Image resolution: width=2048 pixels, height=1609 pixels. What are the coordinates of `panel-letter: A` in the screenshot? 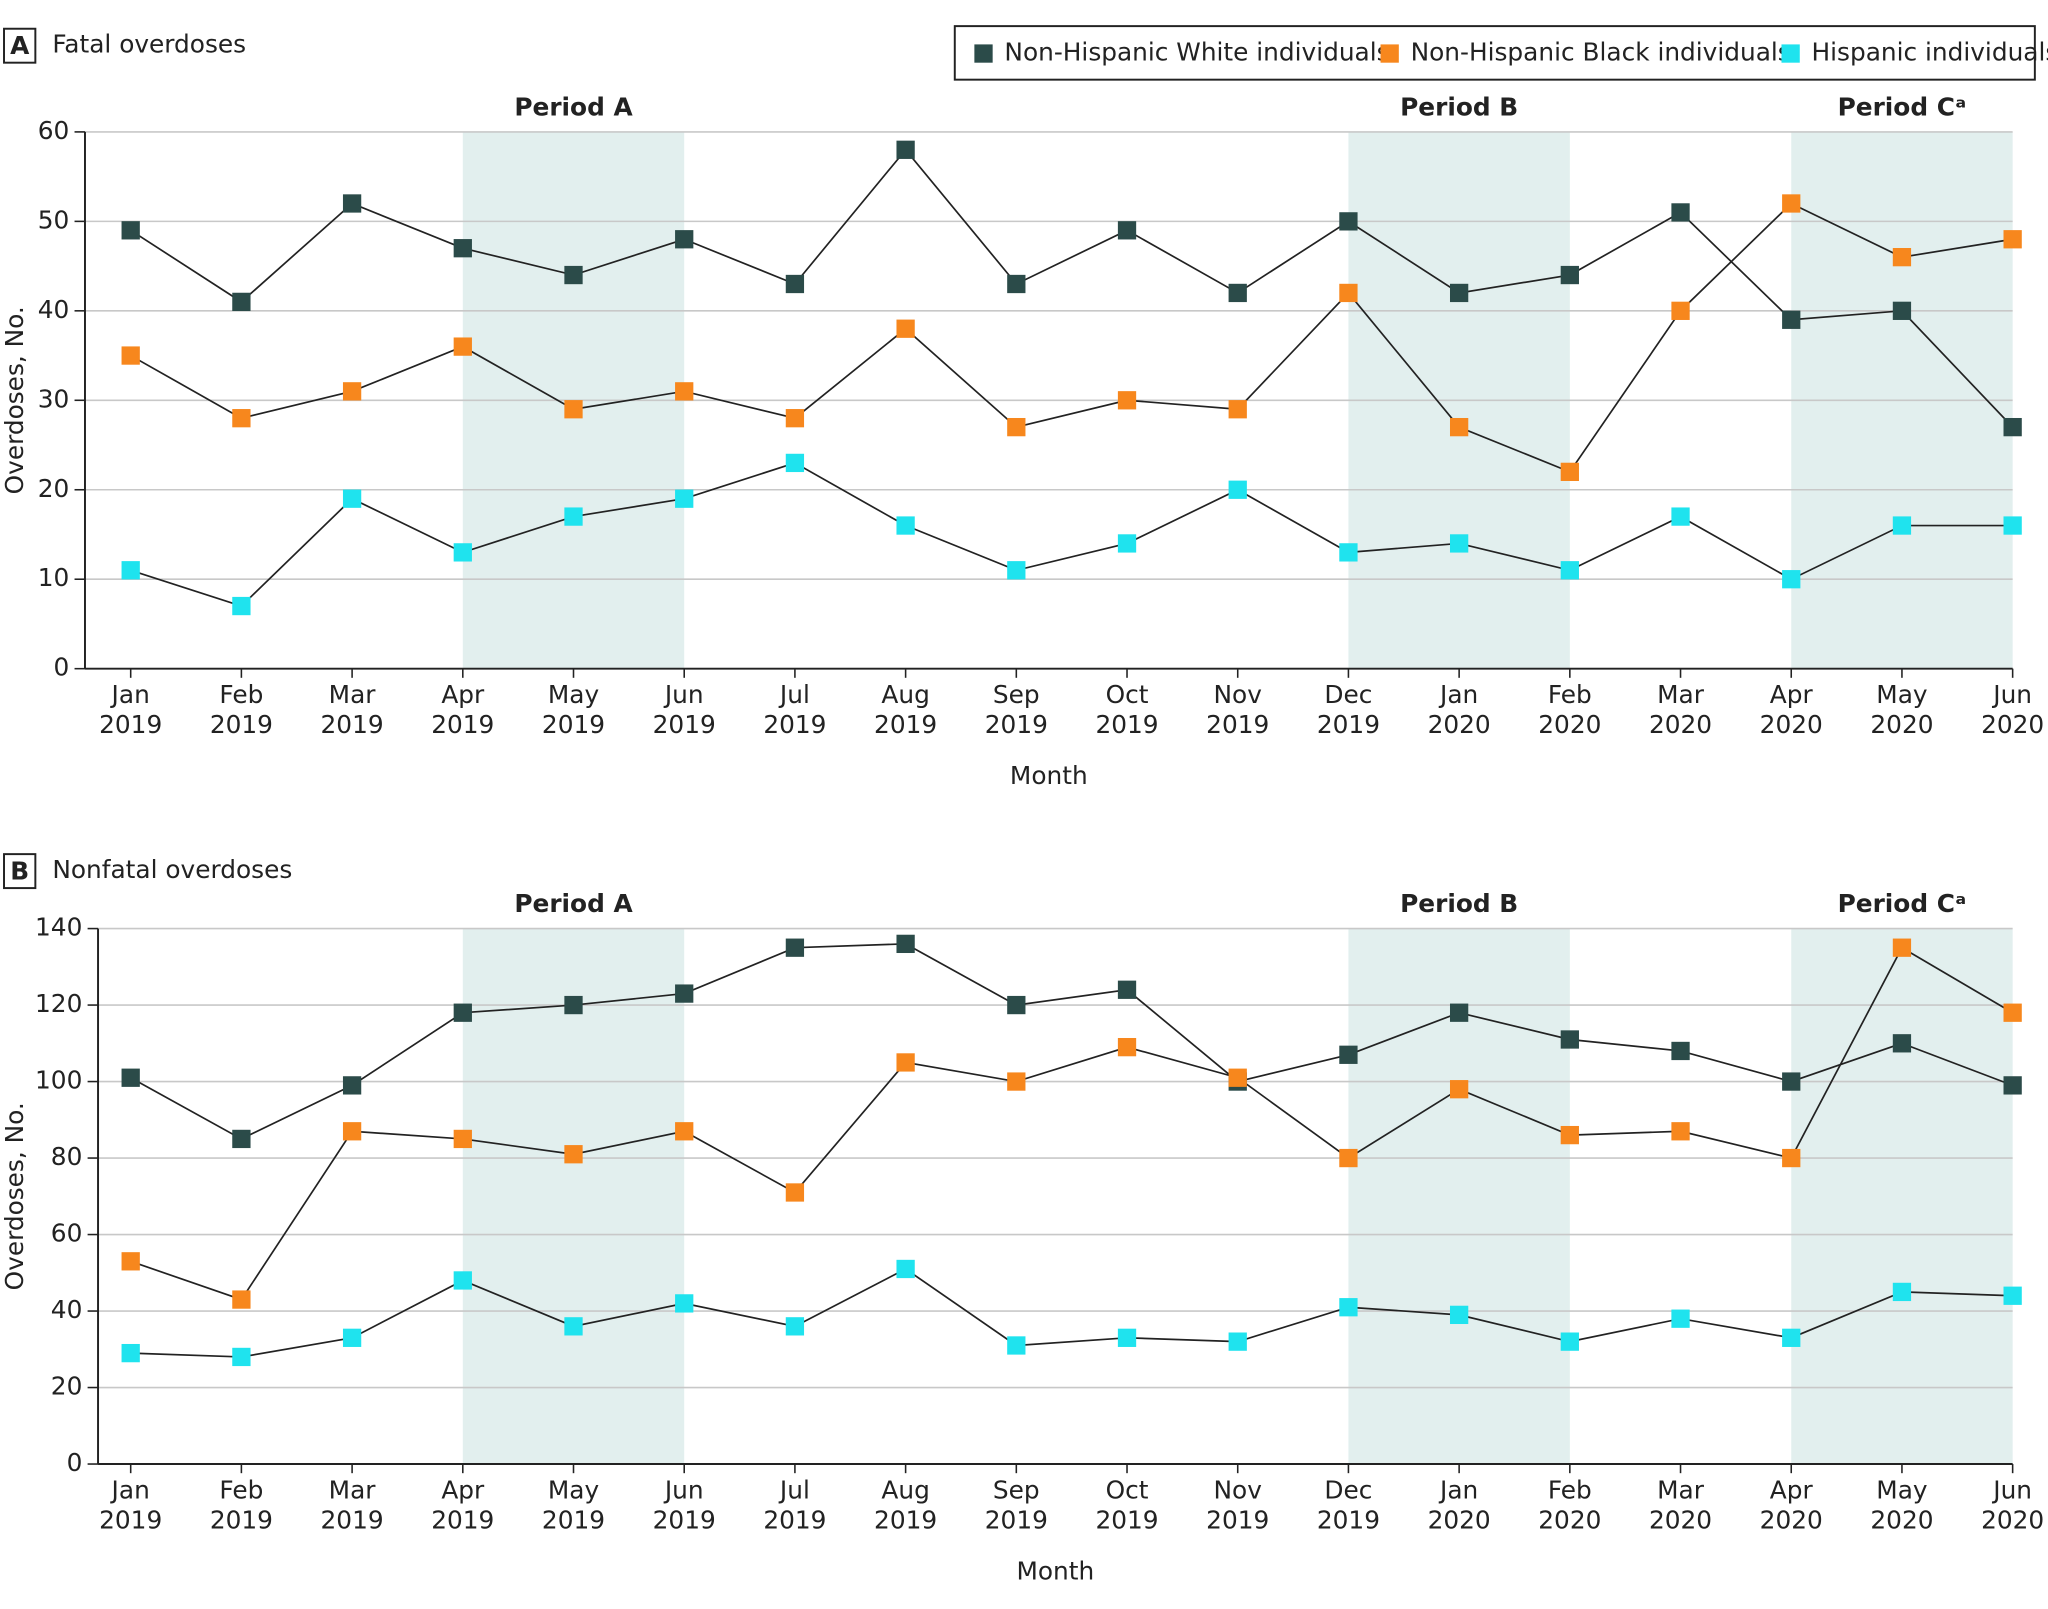 It's located at (20, 45).